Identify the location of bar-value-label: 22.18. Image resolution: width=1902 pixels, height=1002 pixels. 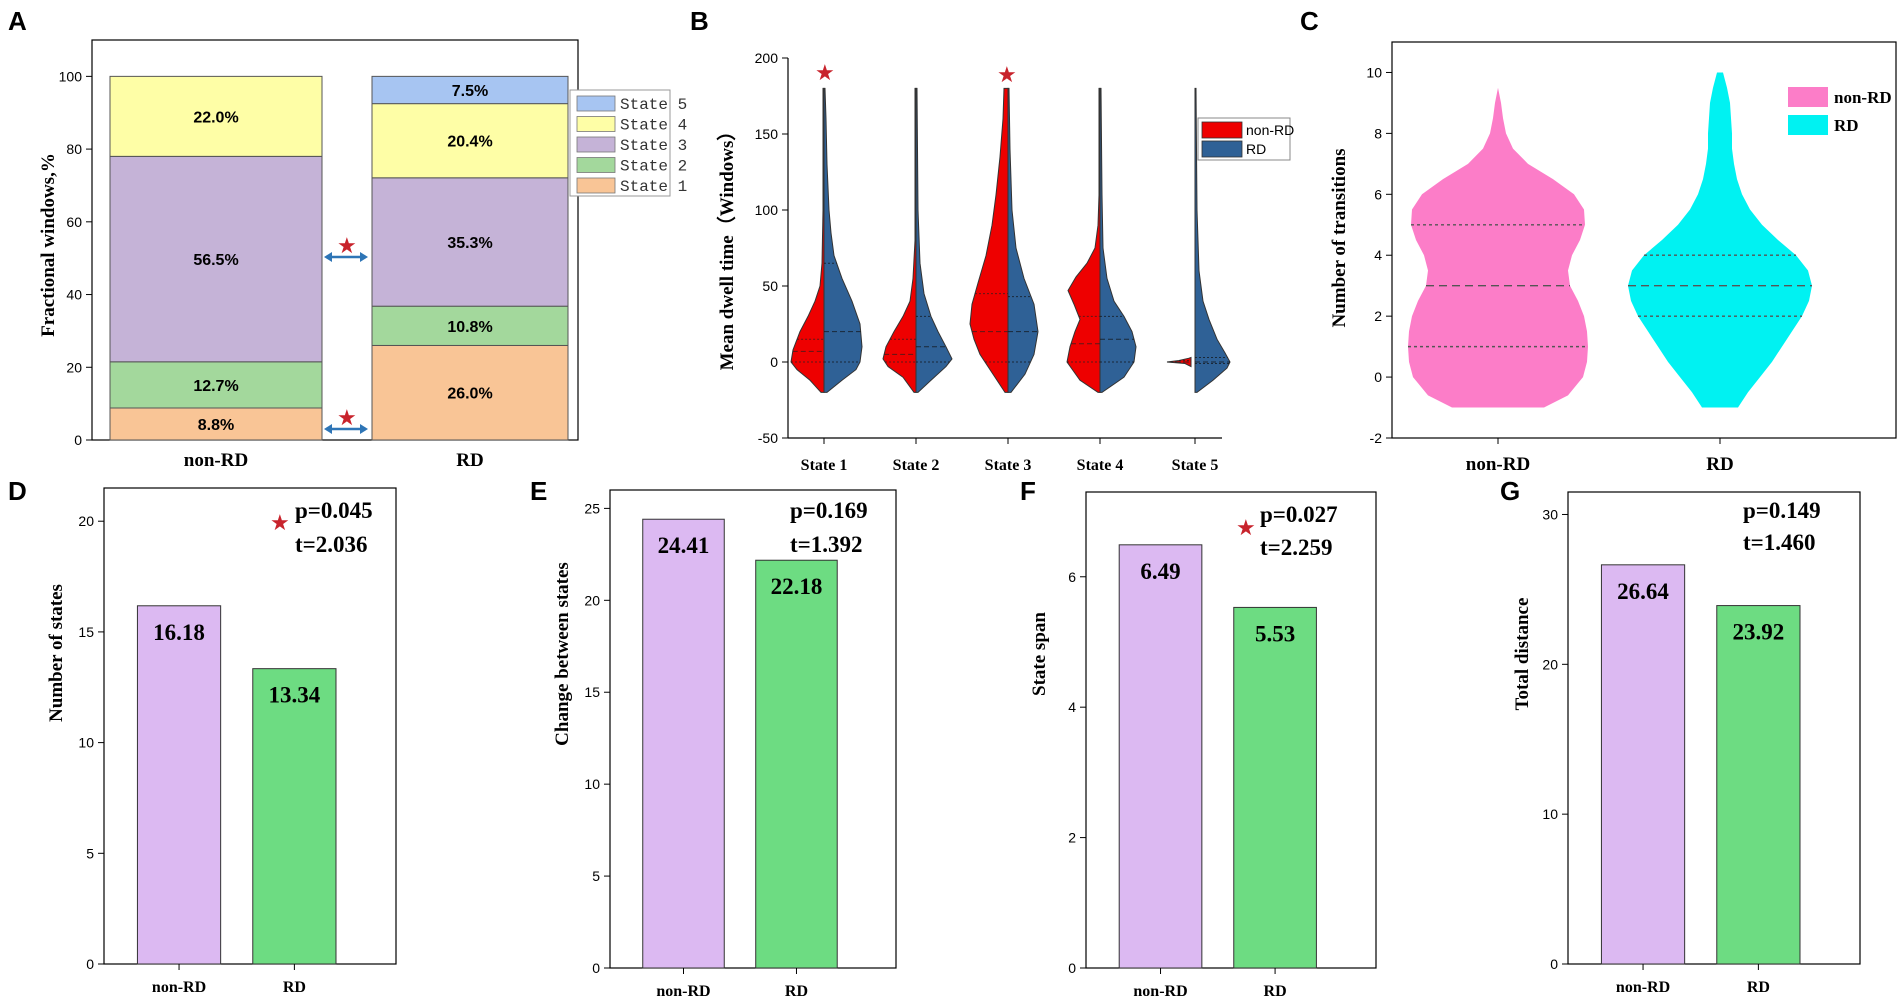
(797, 586).